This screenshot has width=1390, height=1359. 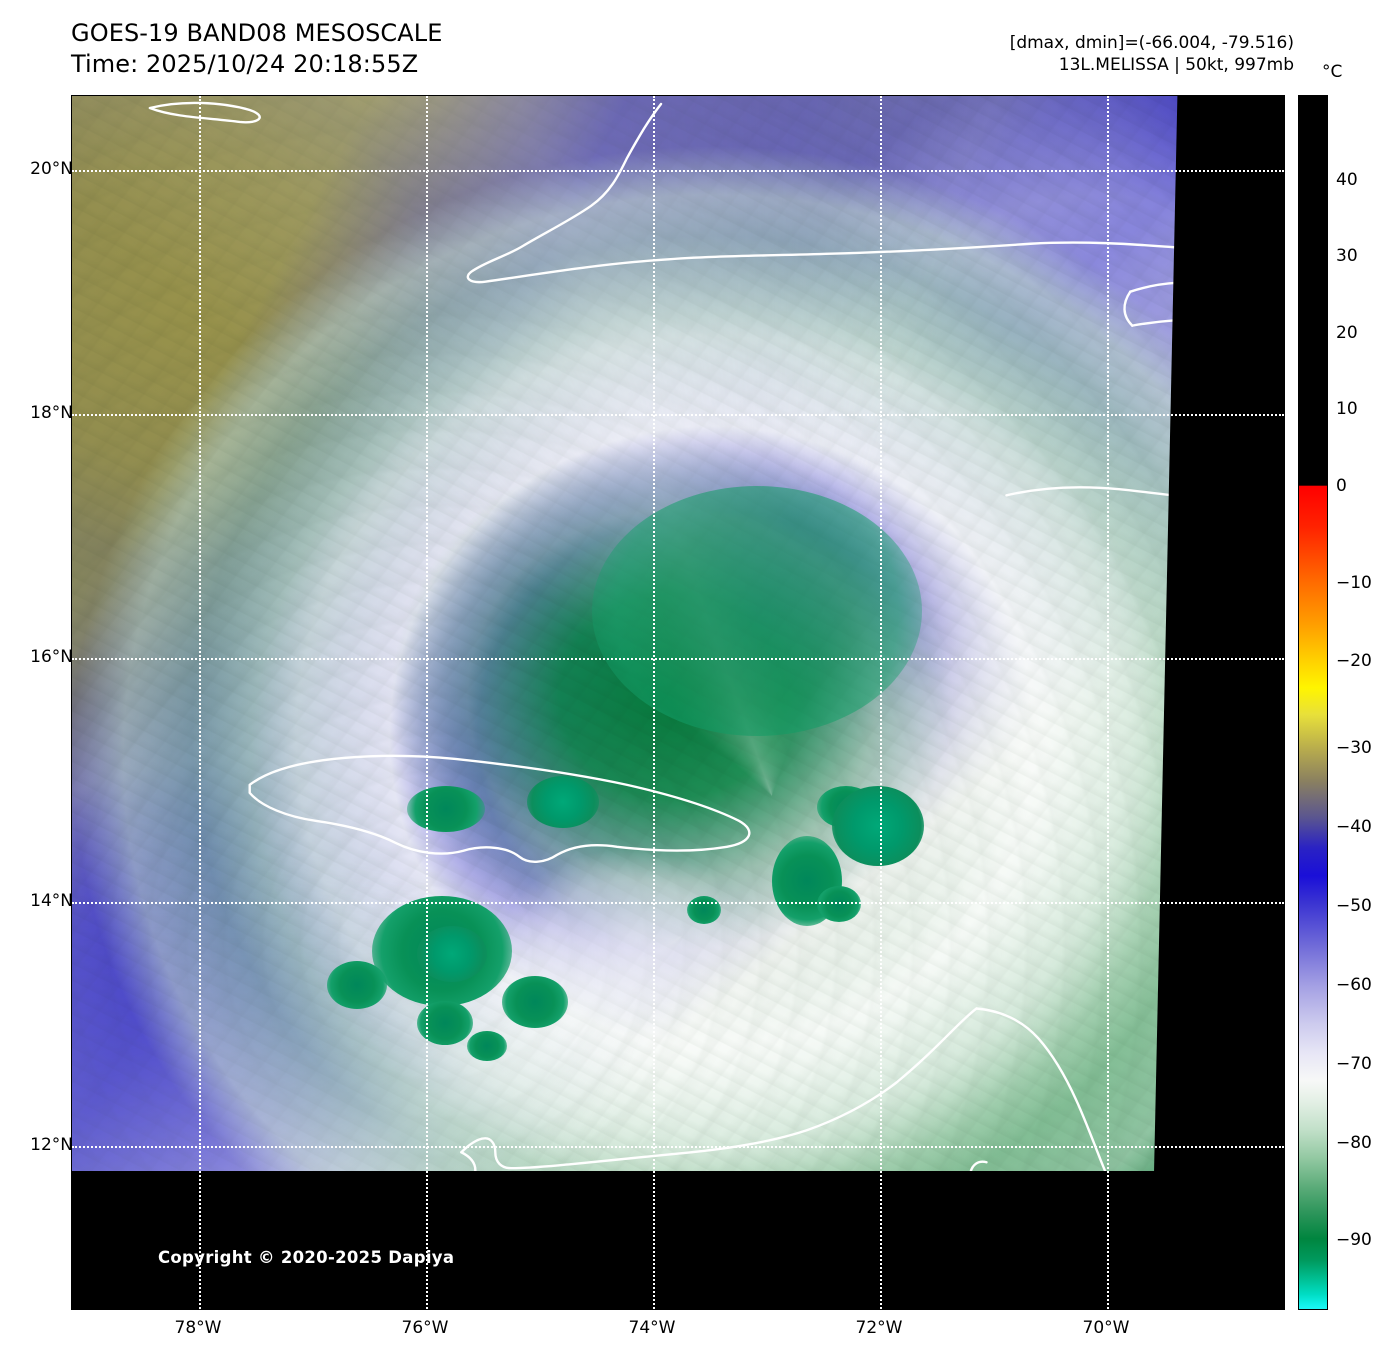 What do you see at coordinates (1354, 985) in the screenshot?
I see `colorbar-tick-m60: −60` at bounding box center [1354, 985].